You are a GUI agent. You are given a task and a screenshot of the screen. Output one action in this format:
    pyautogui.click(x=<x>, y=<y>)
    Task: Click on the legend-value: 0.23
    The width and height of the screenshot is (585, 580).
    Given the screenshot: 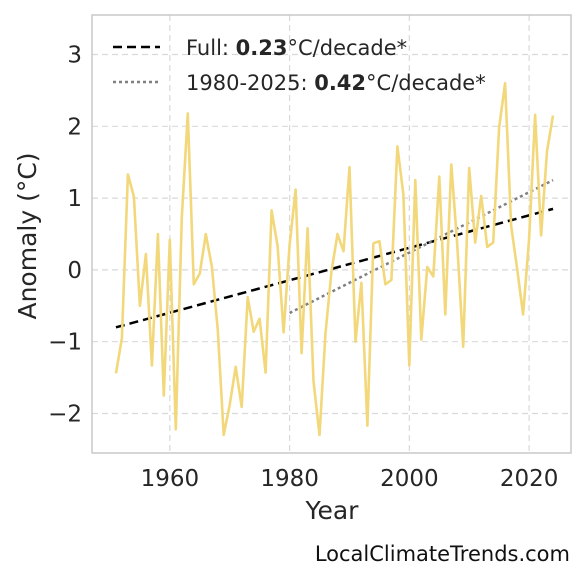 What is the action you would take?
    pyautogui.click(x=262, y=48)
    